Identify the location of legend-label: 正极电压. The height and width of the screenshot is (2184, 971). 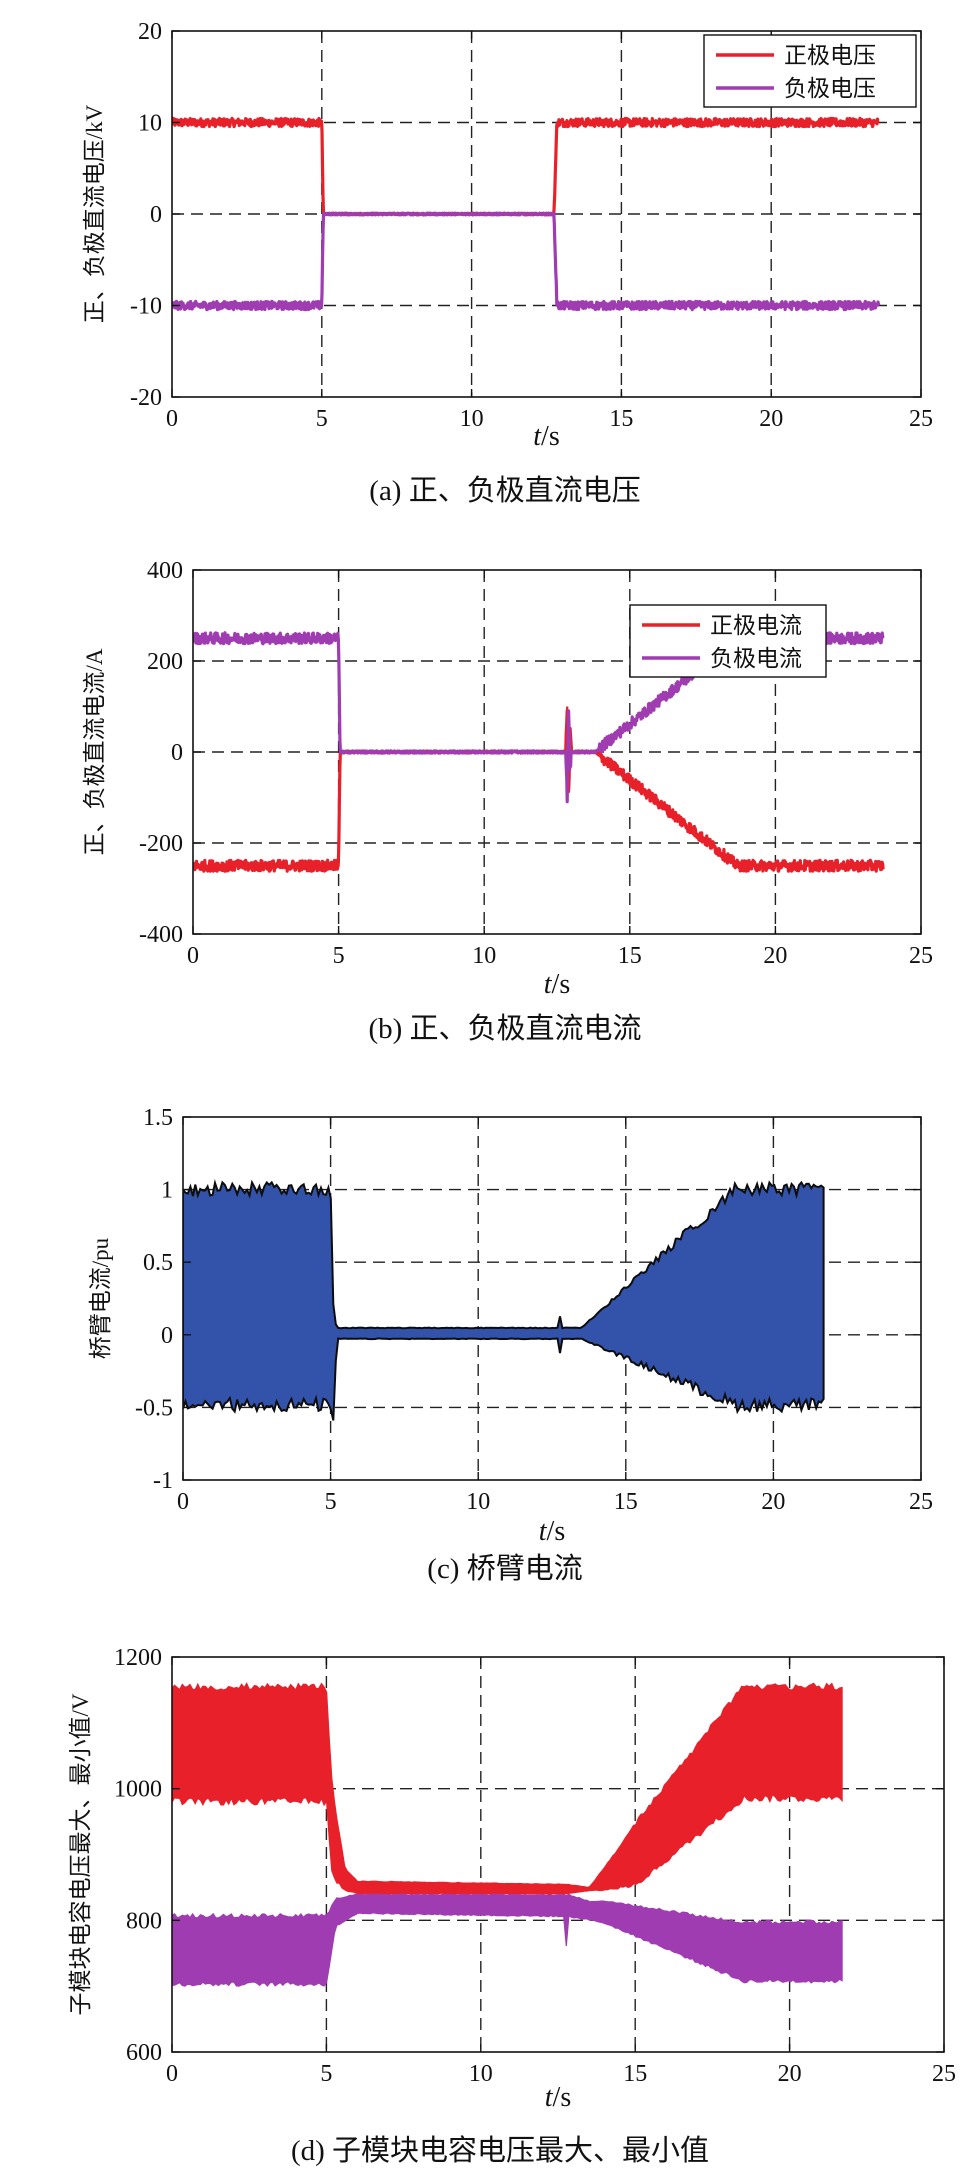
(830, 55).